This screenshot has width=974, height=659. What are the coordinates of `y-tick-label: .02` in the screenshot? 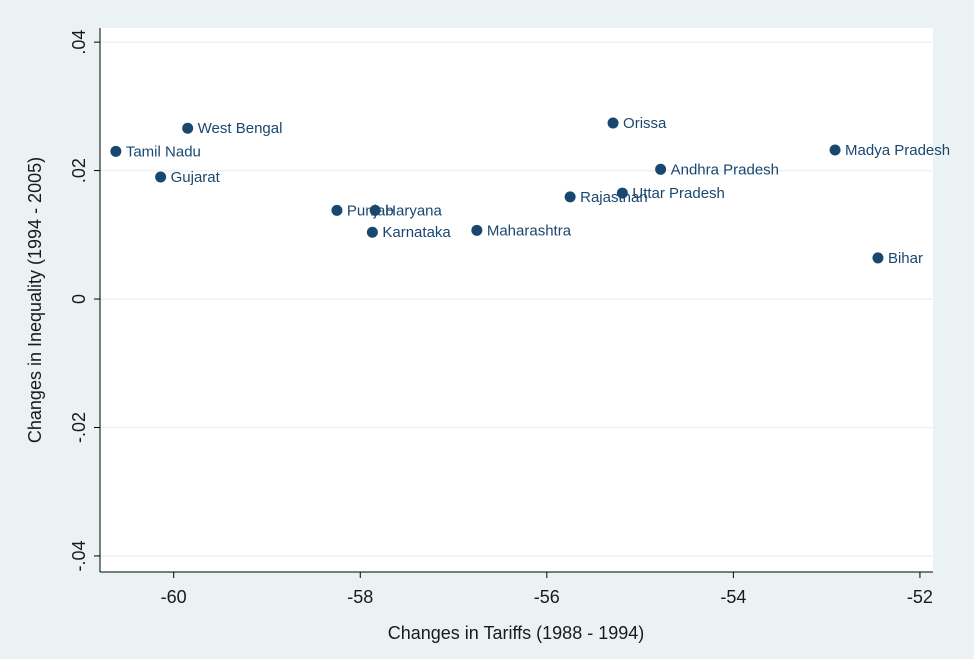 It's located at (79, 170).